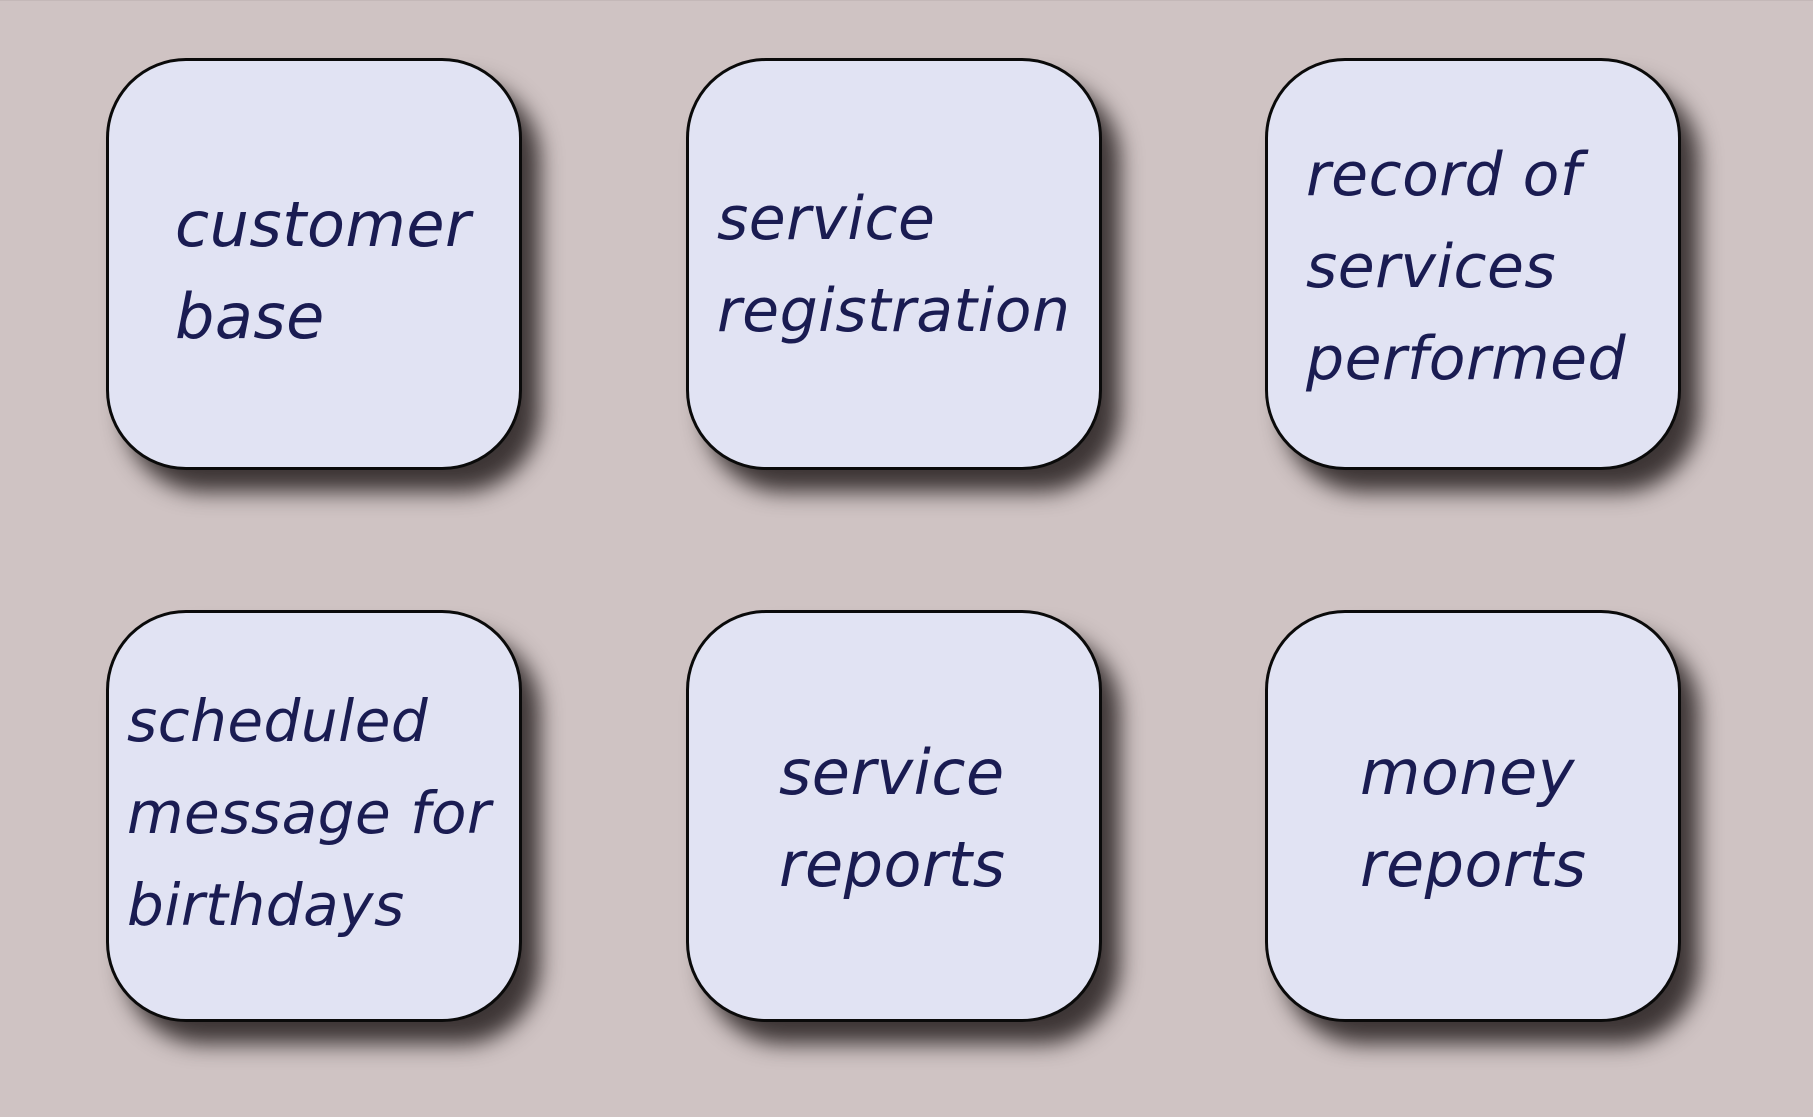 The width and height of the screenshot is (1813, 1117). Describe the element at coordinates (892, 819) in the screenshot. I see `tile-label: service reports` at that location.